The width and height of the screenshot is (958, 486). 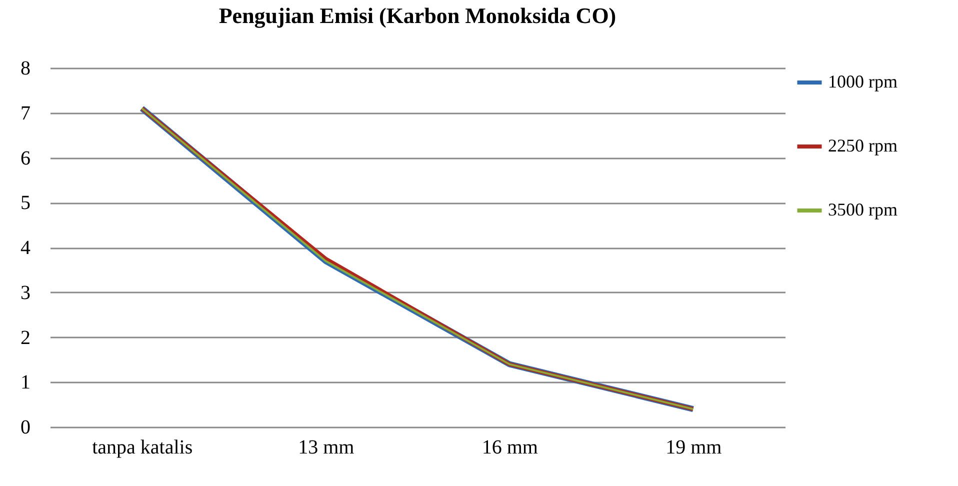 What do you see at coordinates (863, 82) in the screenshot?
I see `legend-label: 1000 rpm` at bounding box center [863, 82].